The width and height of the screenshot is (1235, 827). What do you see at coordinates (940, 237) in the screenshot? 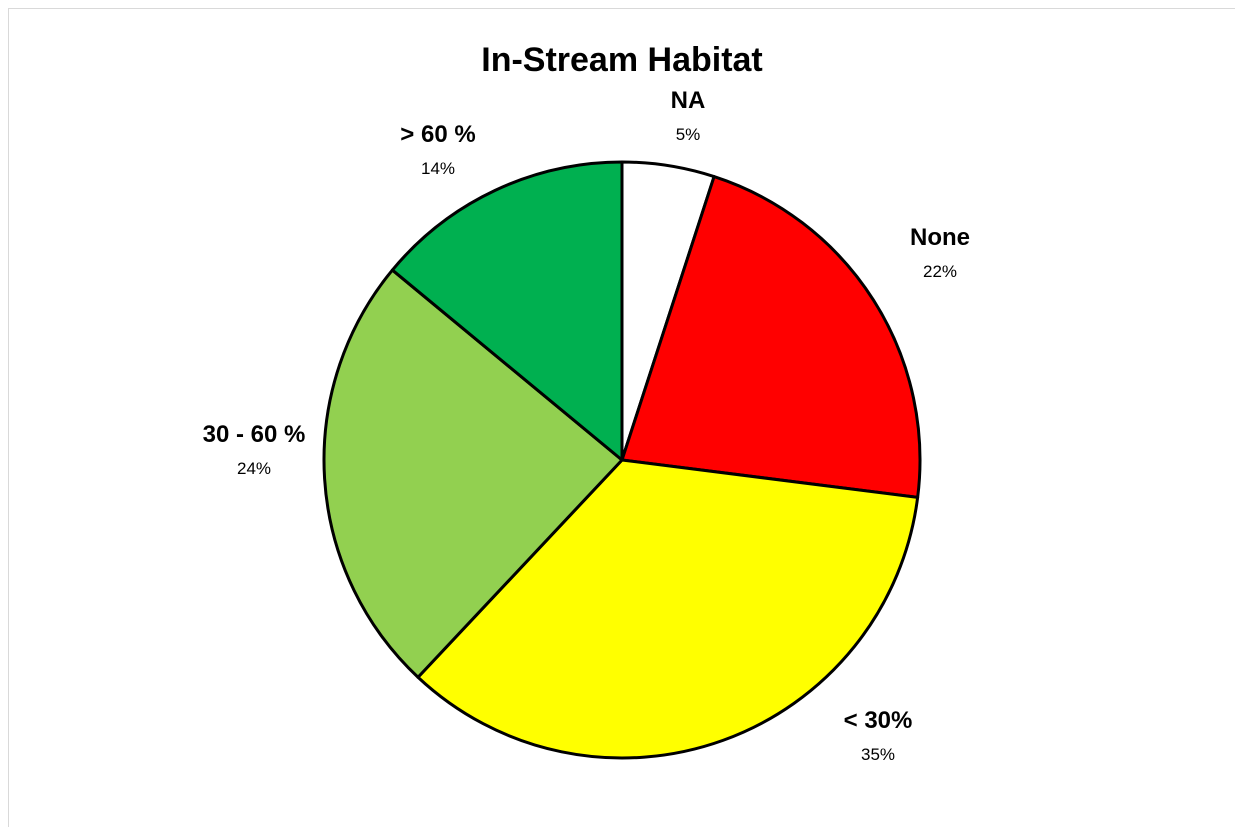
I see `slice-category-label: None` at bounding box center [940, 237].